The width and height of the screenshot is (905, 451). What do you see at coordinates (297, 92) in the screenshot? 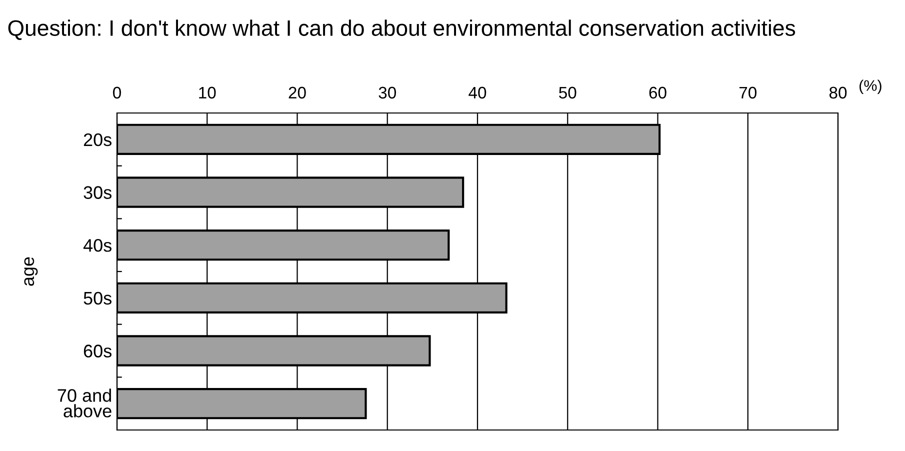
I see `x-tick-label: 20` at bounding box center [297, 92].